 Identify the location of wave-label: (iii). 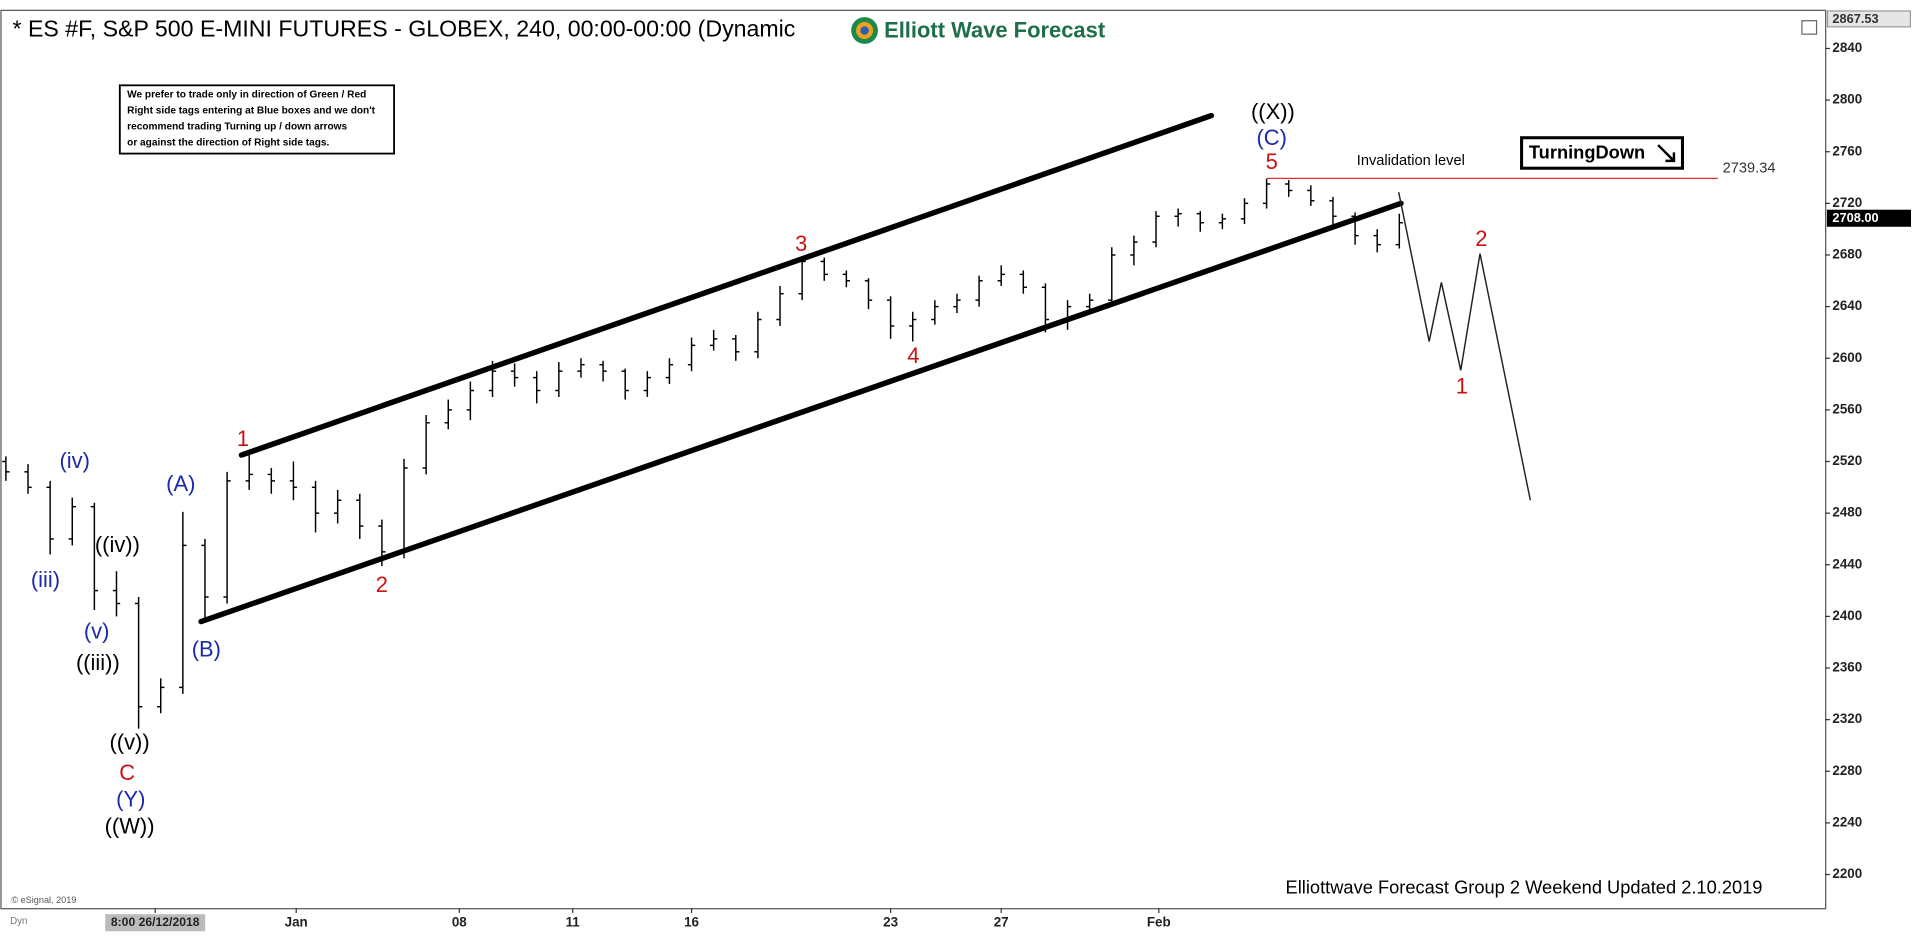
(45, 579).